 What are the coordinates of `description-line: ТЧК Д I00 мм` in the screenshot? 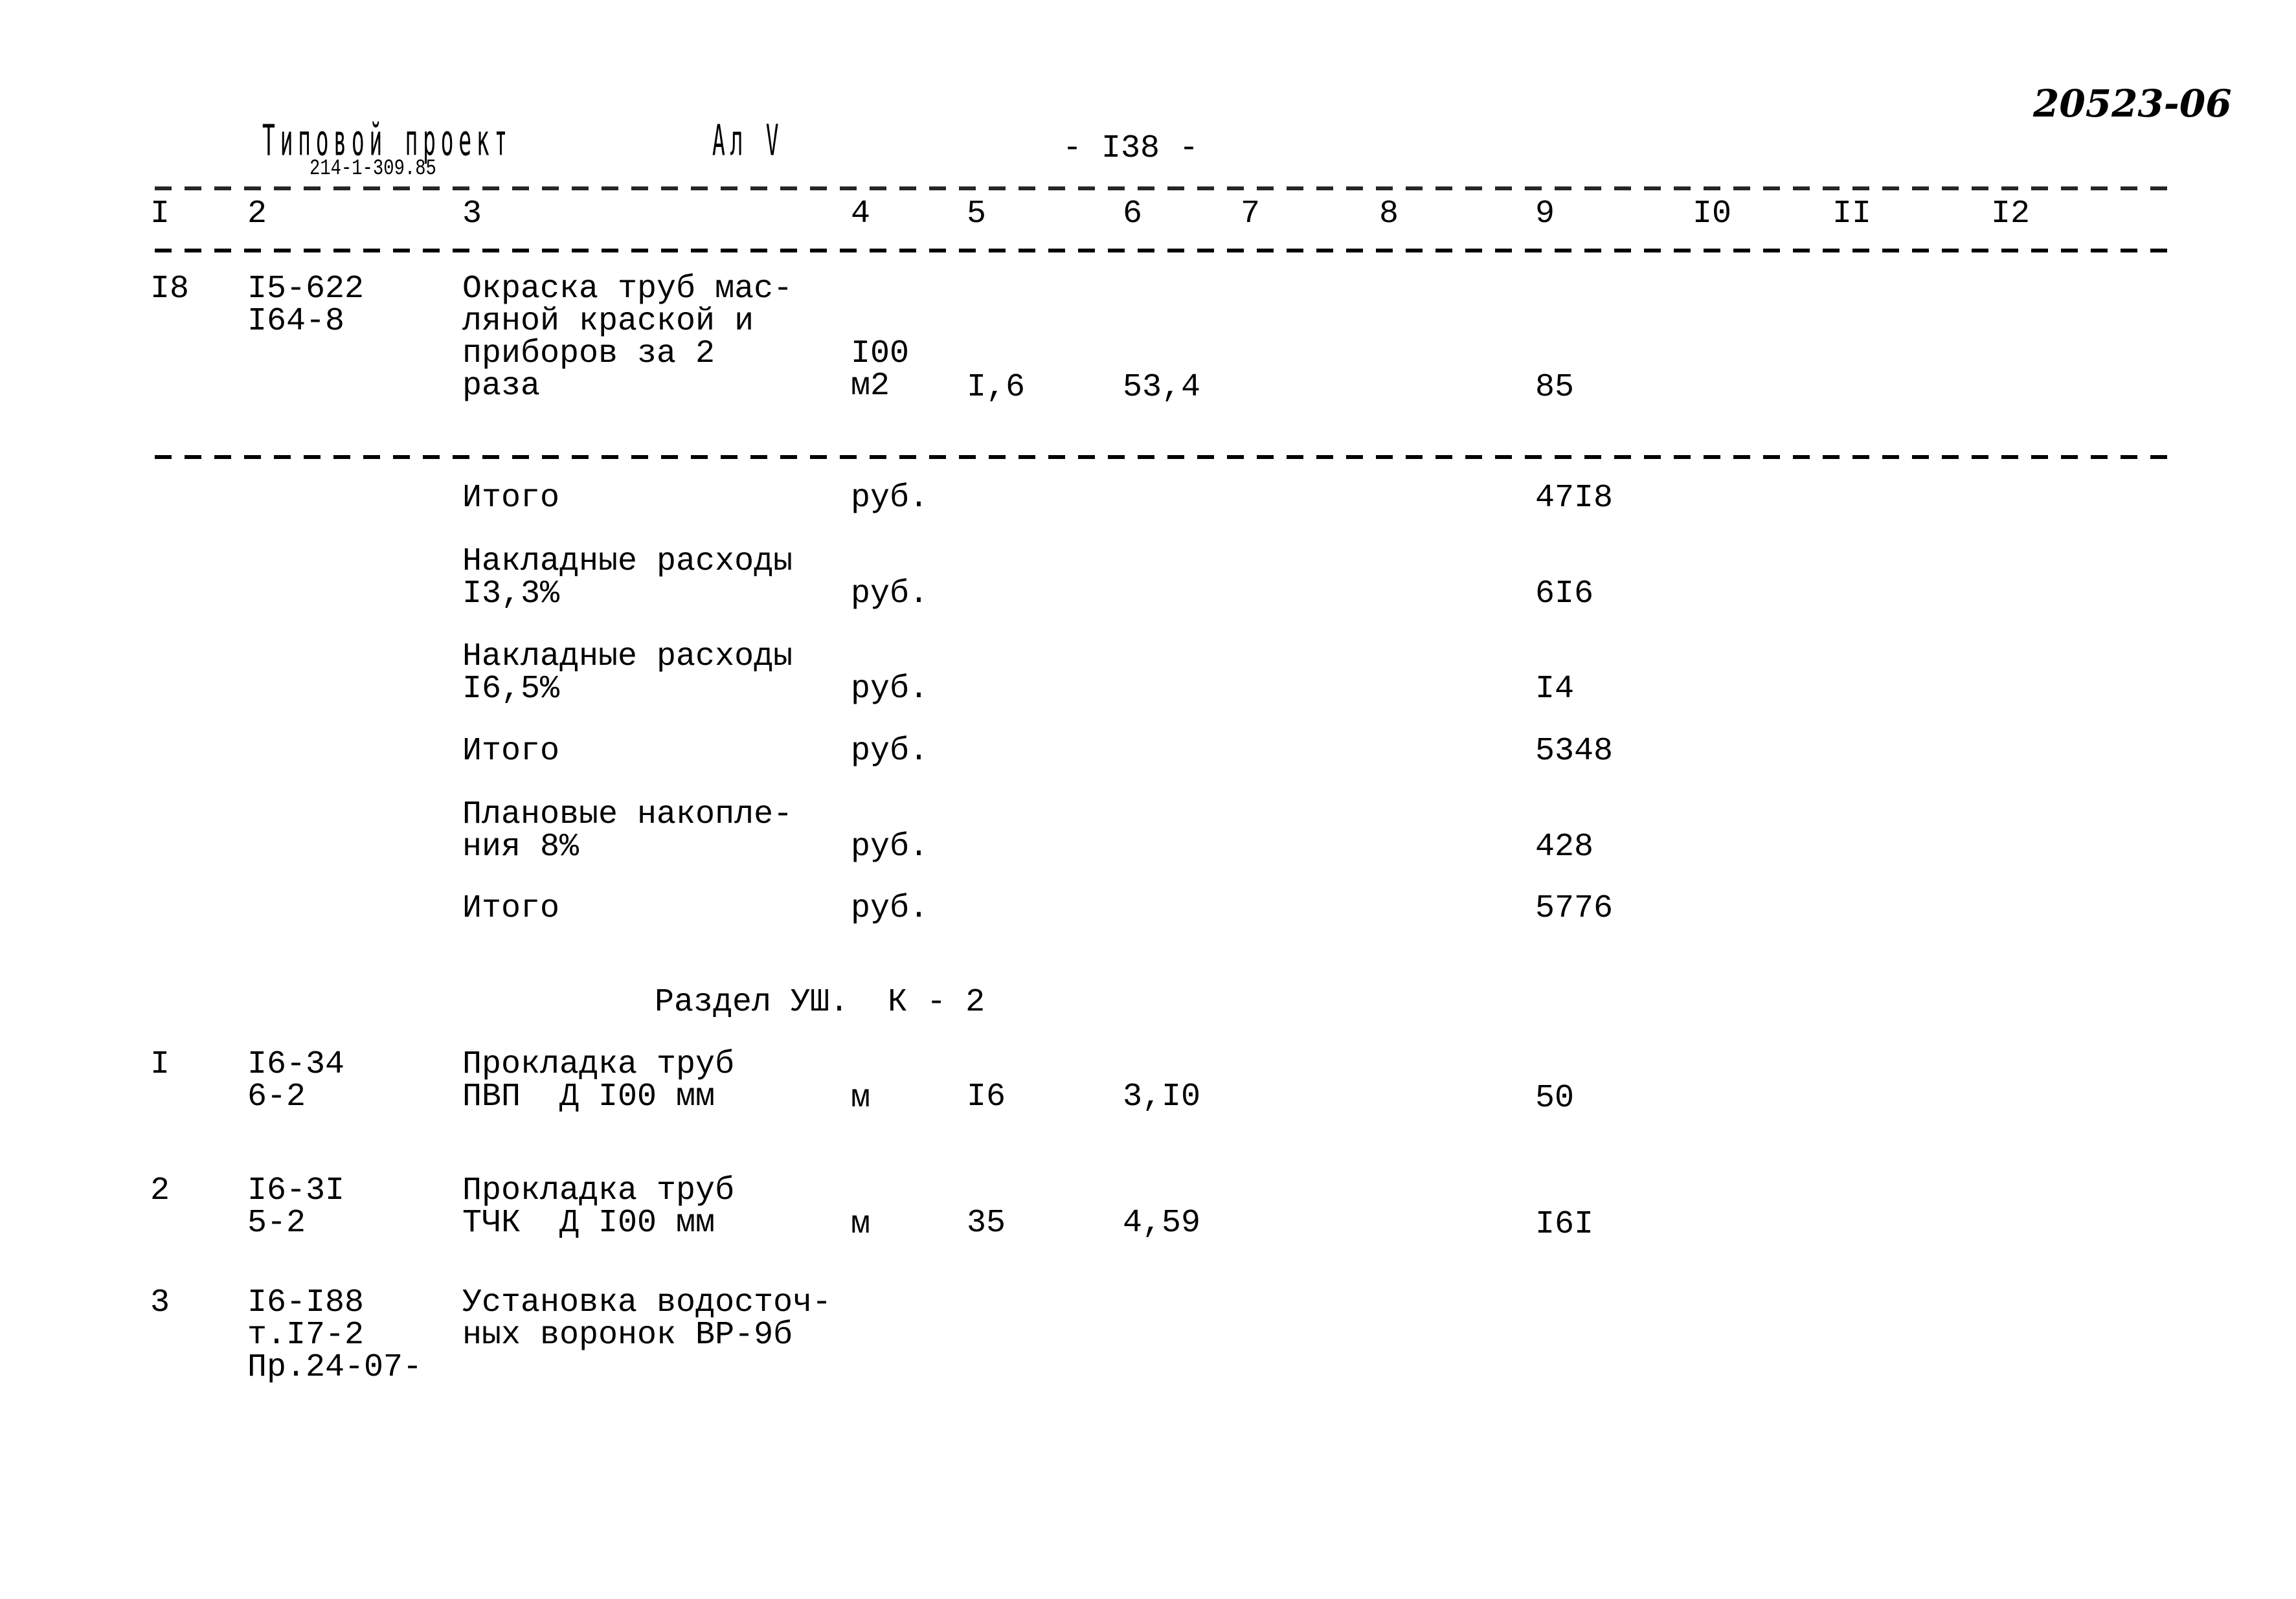 It's located at (588, 1223).